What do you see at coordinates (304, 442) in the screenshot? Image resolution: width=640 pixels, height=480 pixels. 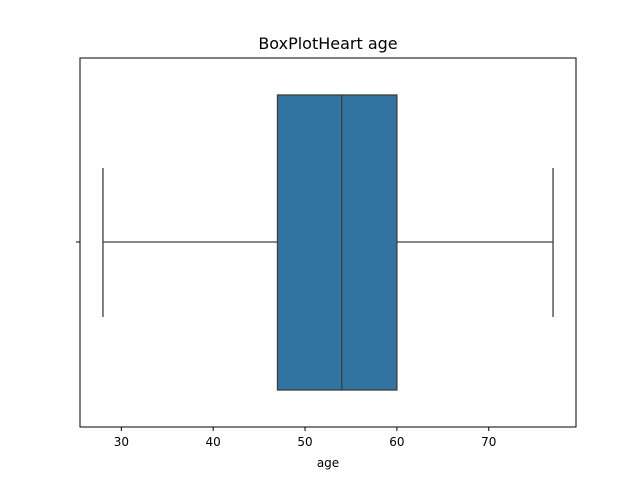 I see `x-tick-label: 50` at bounding box center [304, 442].